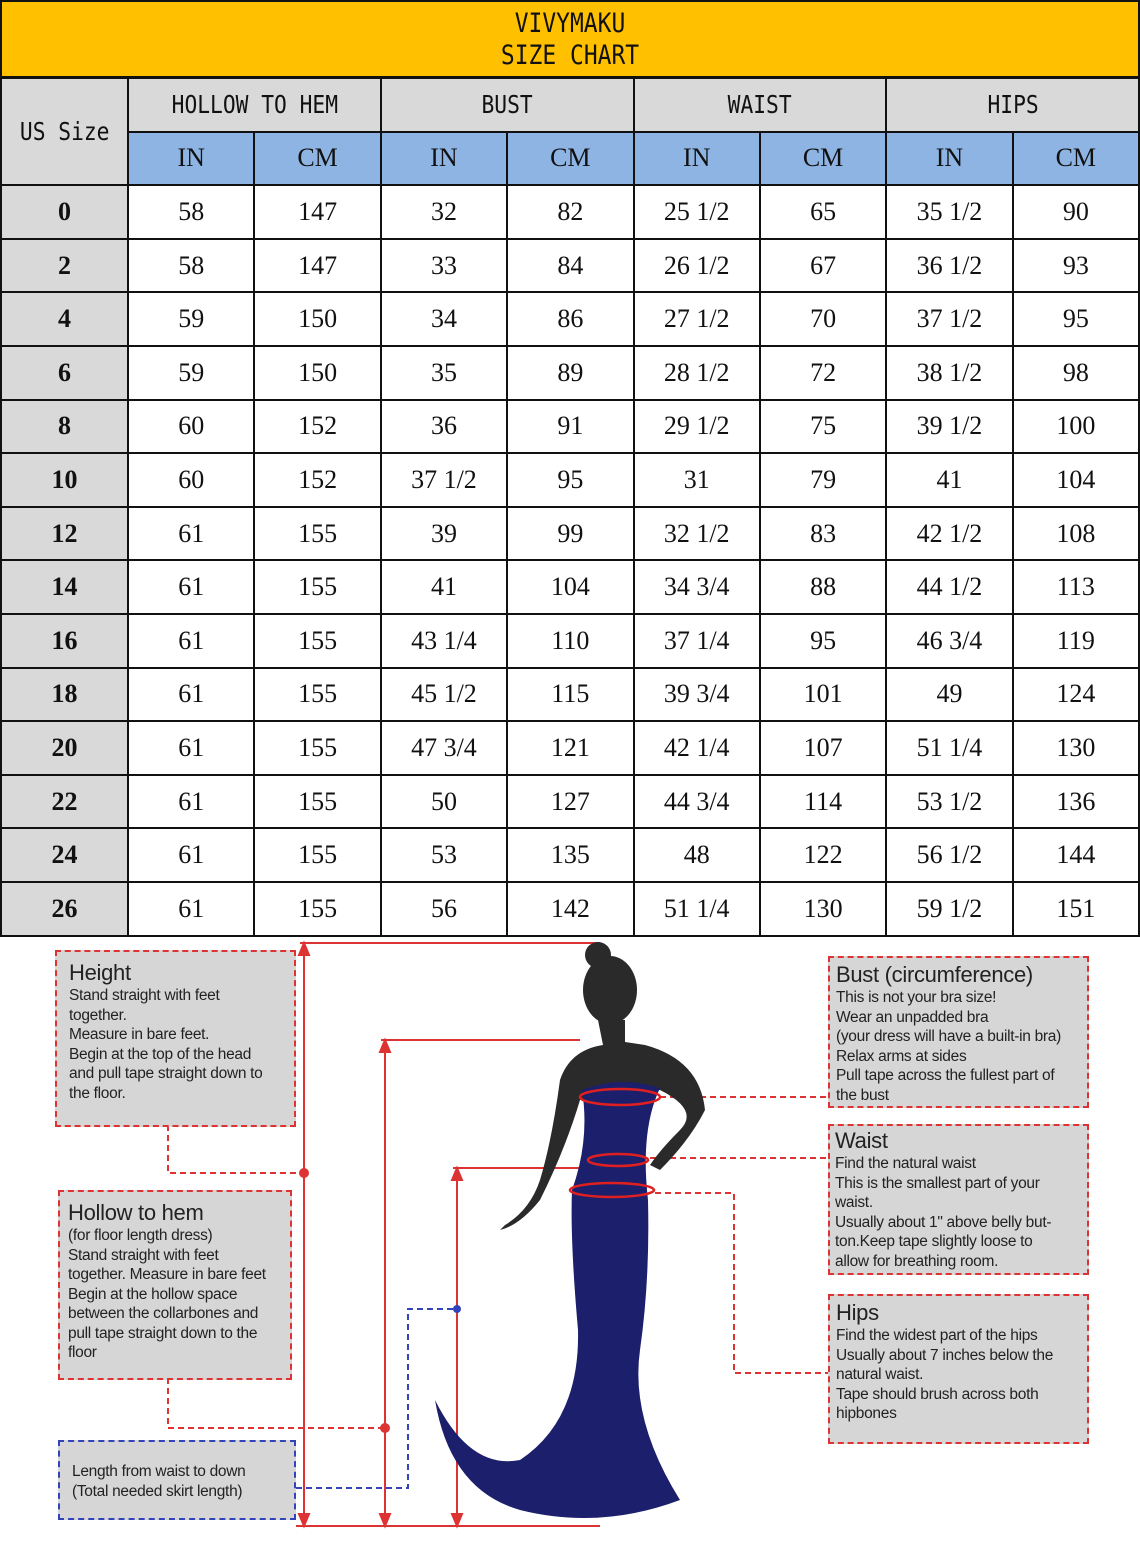 The image size is (1140, 1548). Describe the element at coordinates (823, 319) in the screenshot. I see `measurement-cell: 70` at that location.